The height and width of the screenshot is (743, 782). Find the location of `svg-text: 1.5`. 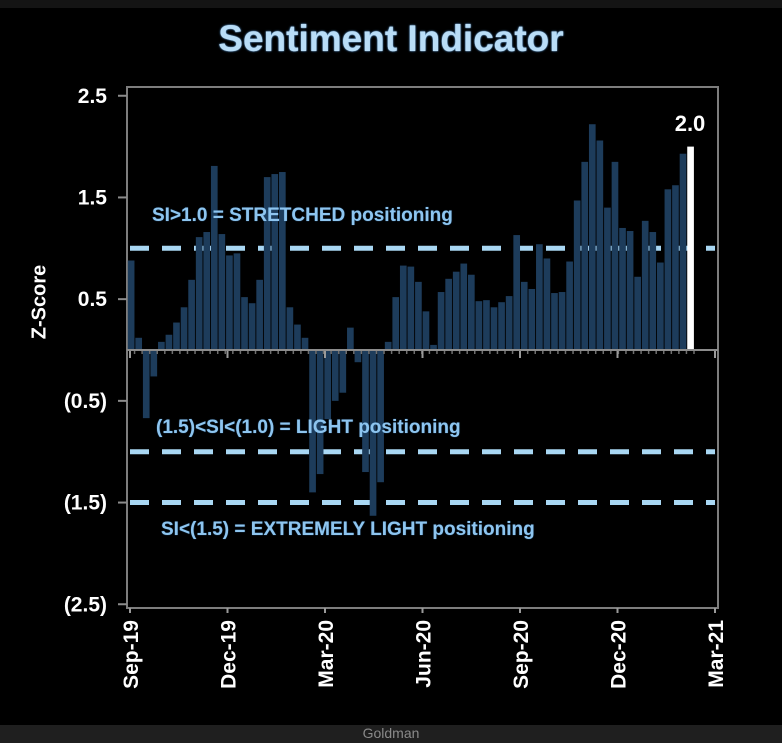

svg-text: 1.5 is located at coordinates (93, 197).